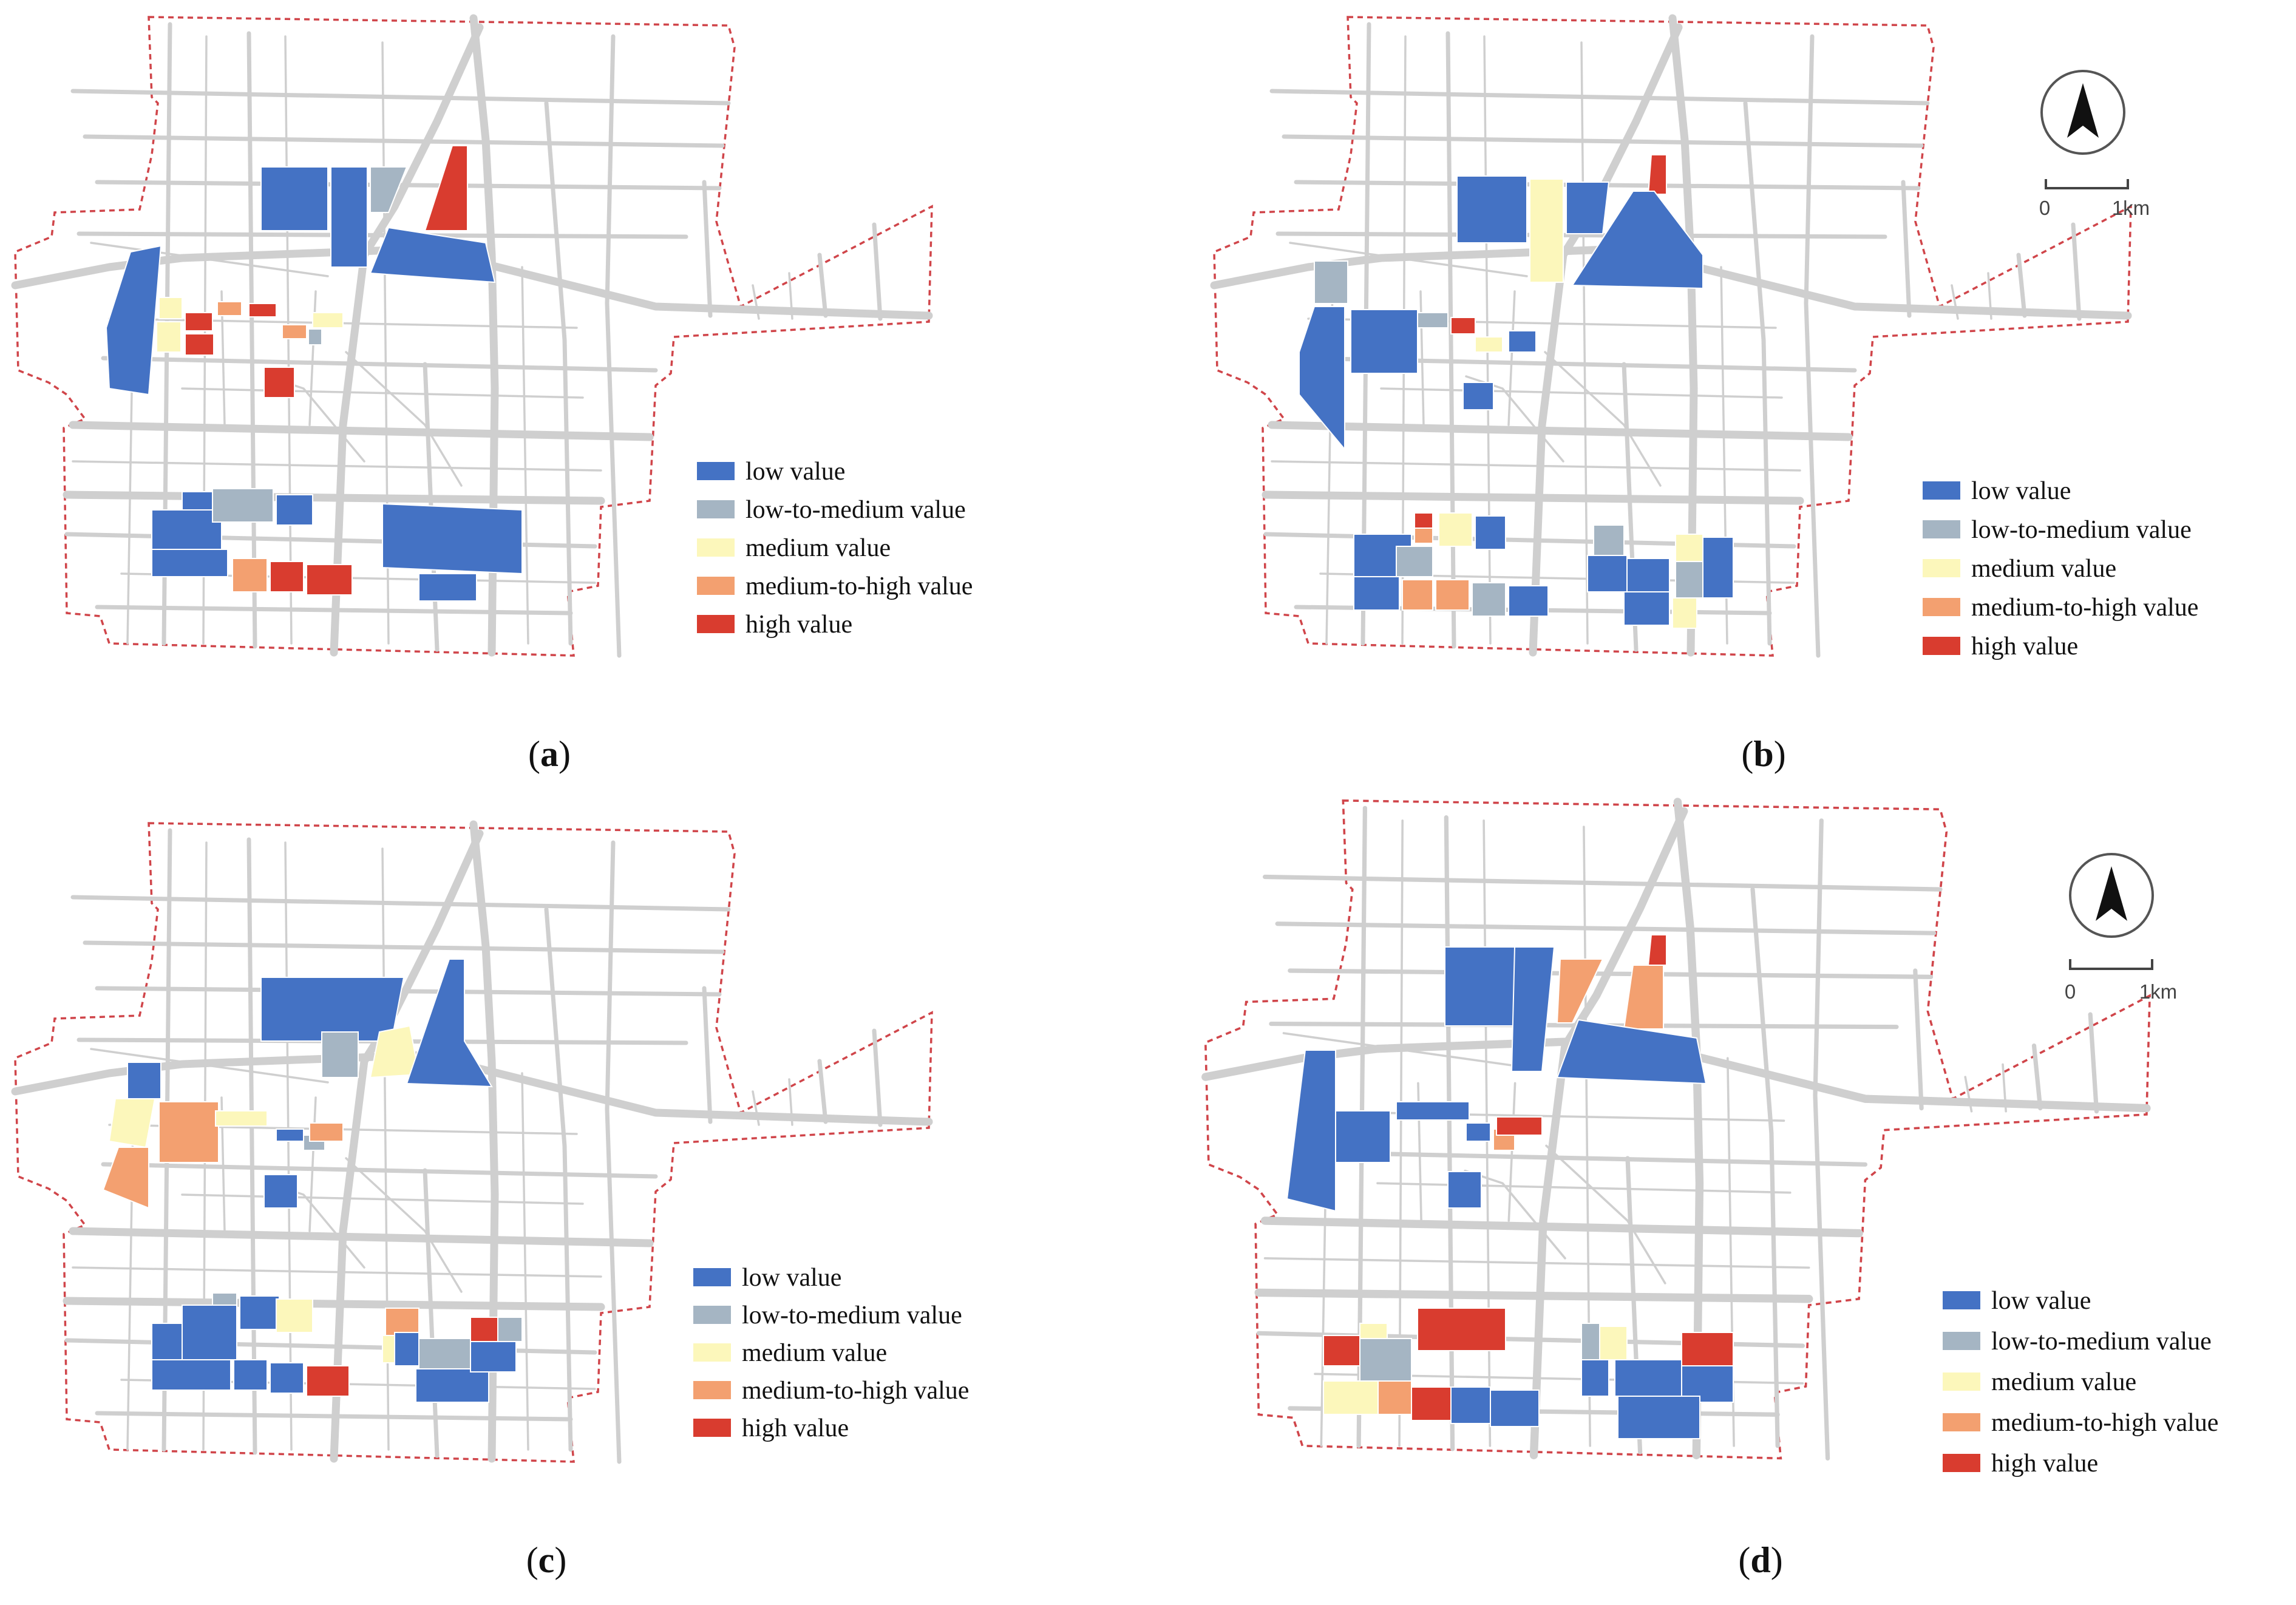 The width and height of the screenshot is (2296, 1605). Describe the element at coordinates (2101, 1342) in the screenshot. I see `legend-label-lowmed: low-to-medium value` at that location.